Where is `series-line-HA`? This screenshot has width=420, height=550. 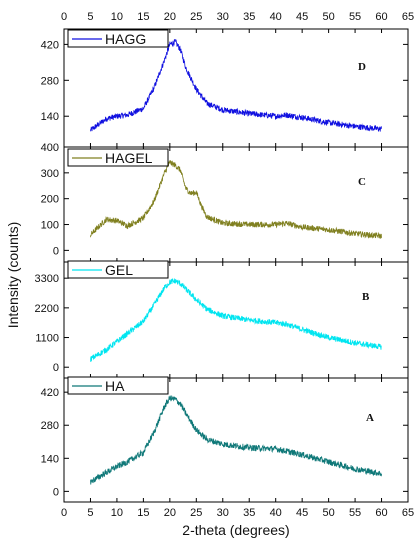
series-line-HA is located at coordinates (236, 440).